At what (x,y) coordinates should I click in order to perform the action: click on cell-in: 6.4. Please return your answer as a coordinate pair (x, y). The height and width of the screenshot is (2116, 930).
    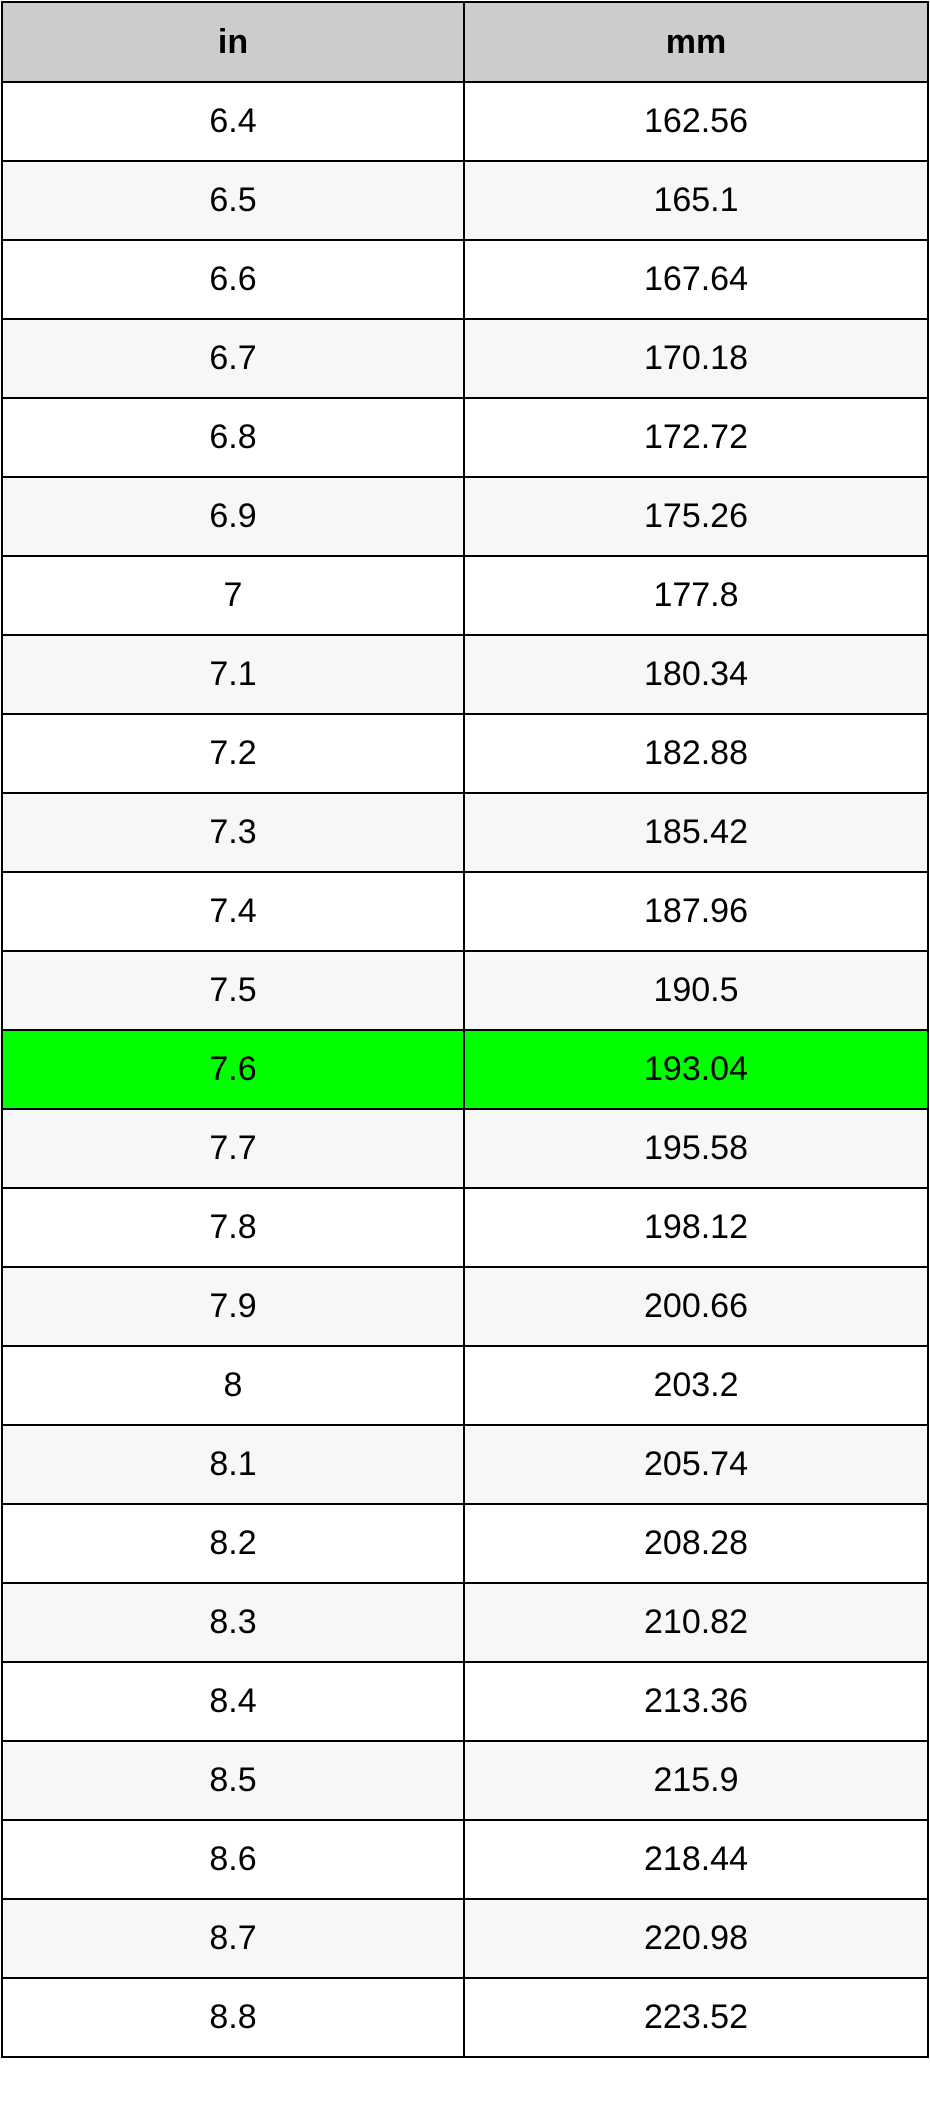
    Looking at the image, I should click on (233, 121).